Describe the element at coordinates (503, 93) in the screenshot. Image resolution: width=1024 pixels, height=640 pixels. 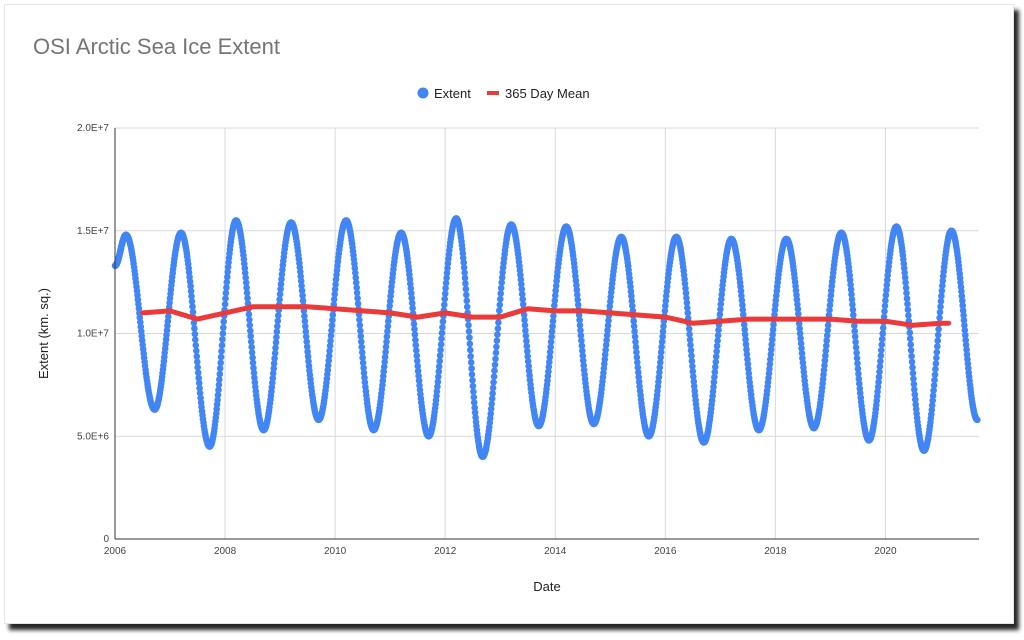
I see `chart-legend: Extent 365 Day Mean` at that location.